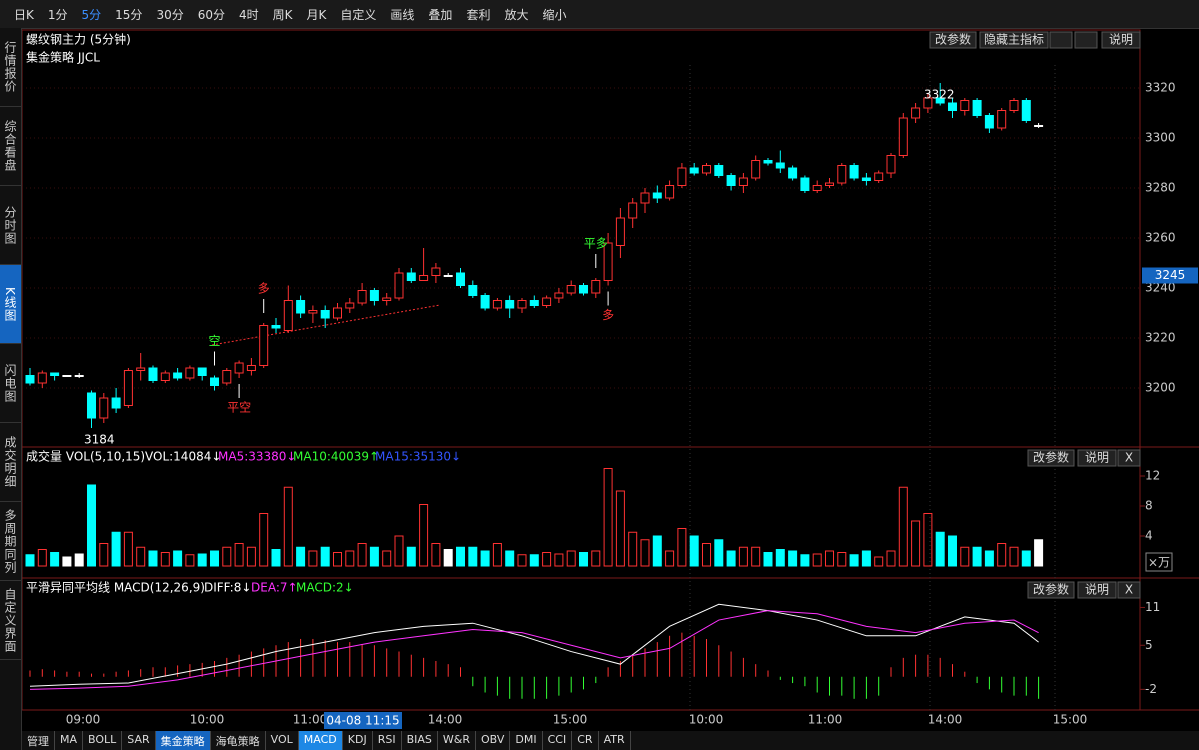 The width and height of the screenshot is (1199, 750). I want to click on toolbar-button: 1分, so click(57, 14).